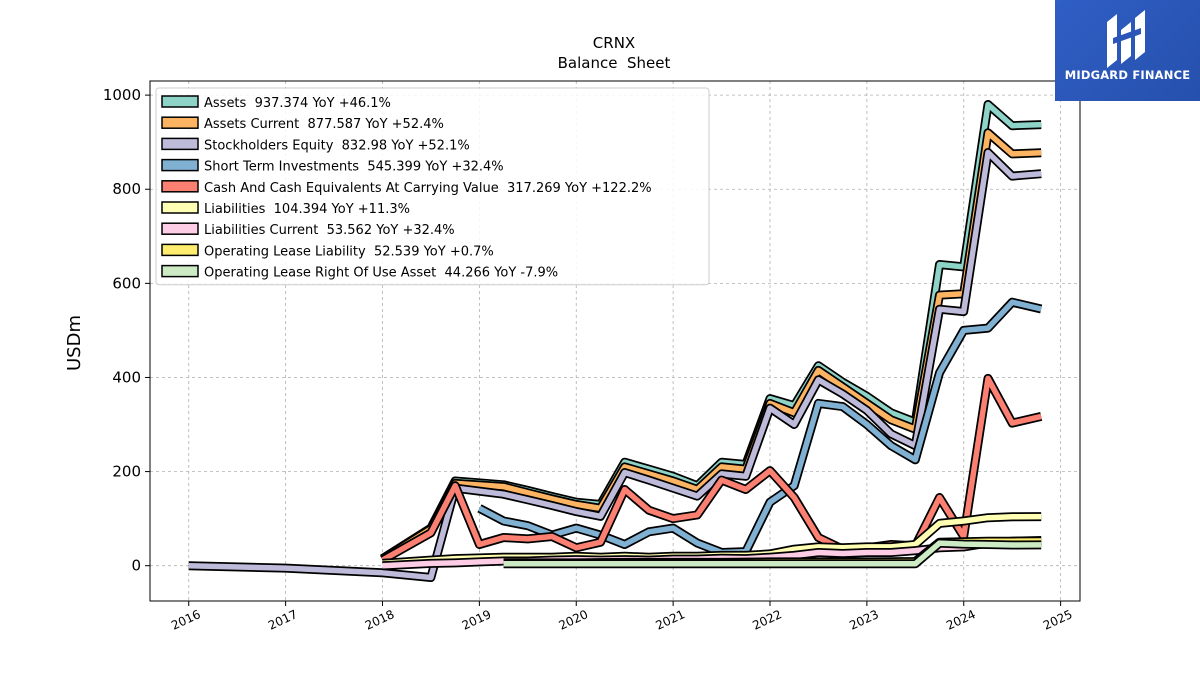 This screenshot has height=675, width=1200. What do you see at coordinates (307, 209) in the screenshot?
I see `legend-label: Liabilities 104.394 YoY +11.3%` at bounding box center [307, 209].